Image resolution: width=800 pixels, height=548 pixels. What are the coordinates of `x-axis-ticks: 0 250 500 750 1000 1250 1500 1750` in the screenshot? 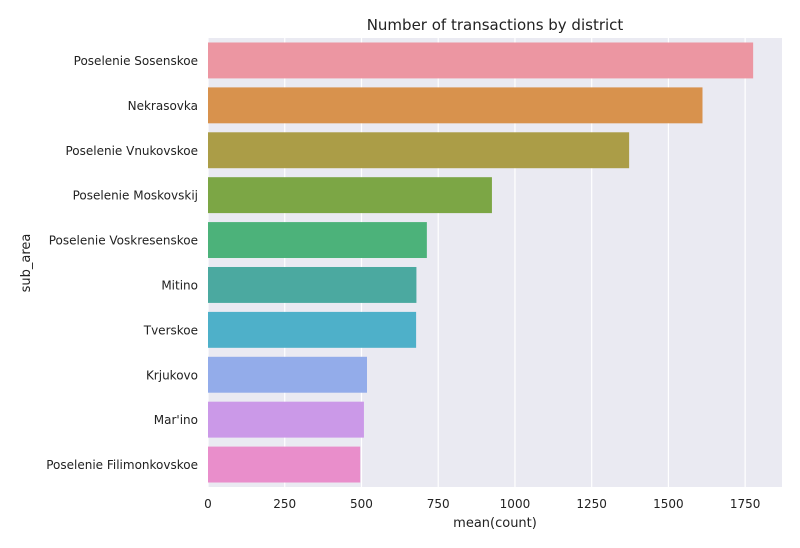 It's located at (482, 504).